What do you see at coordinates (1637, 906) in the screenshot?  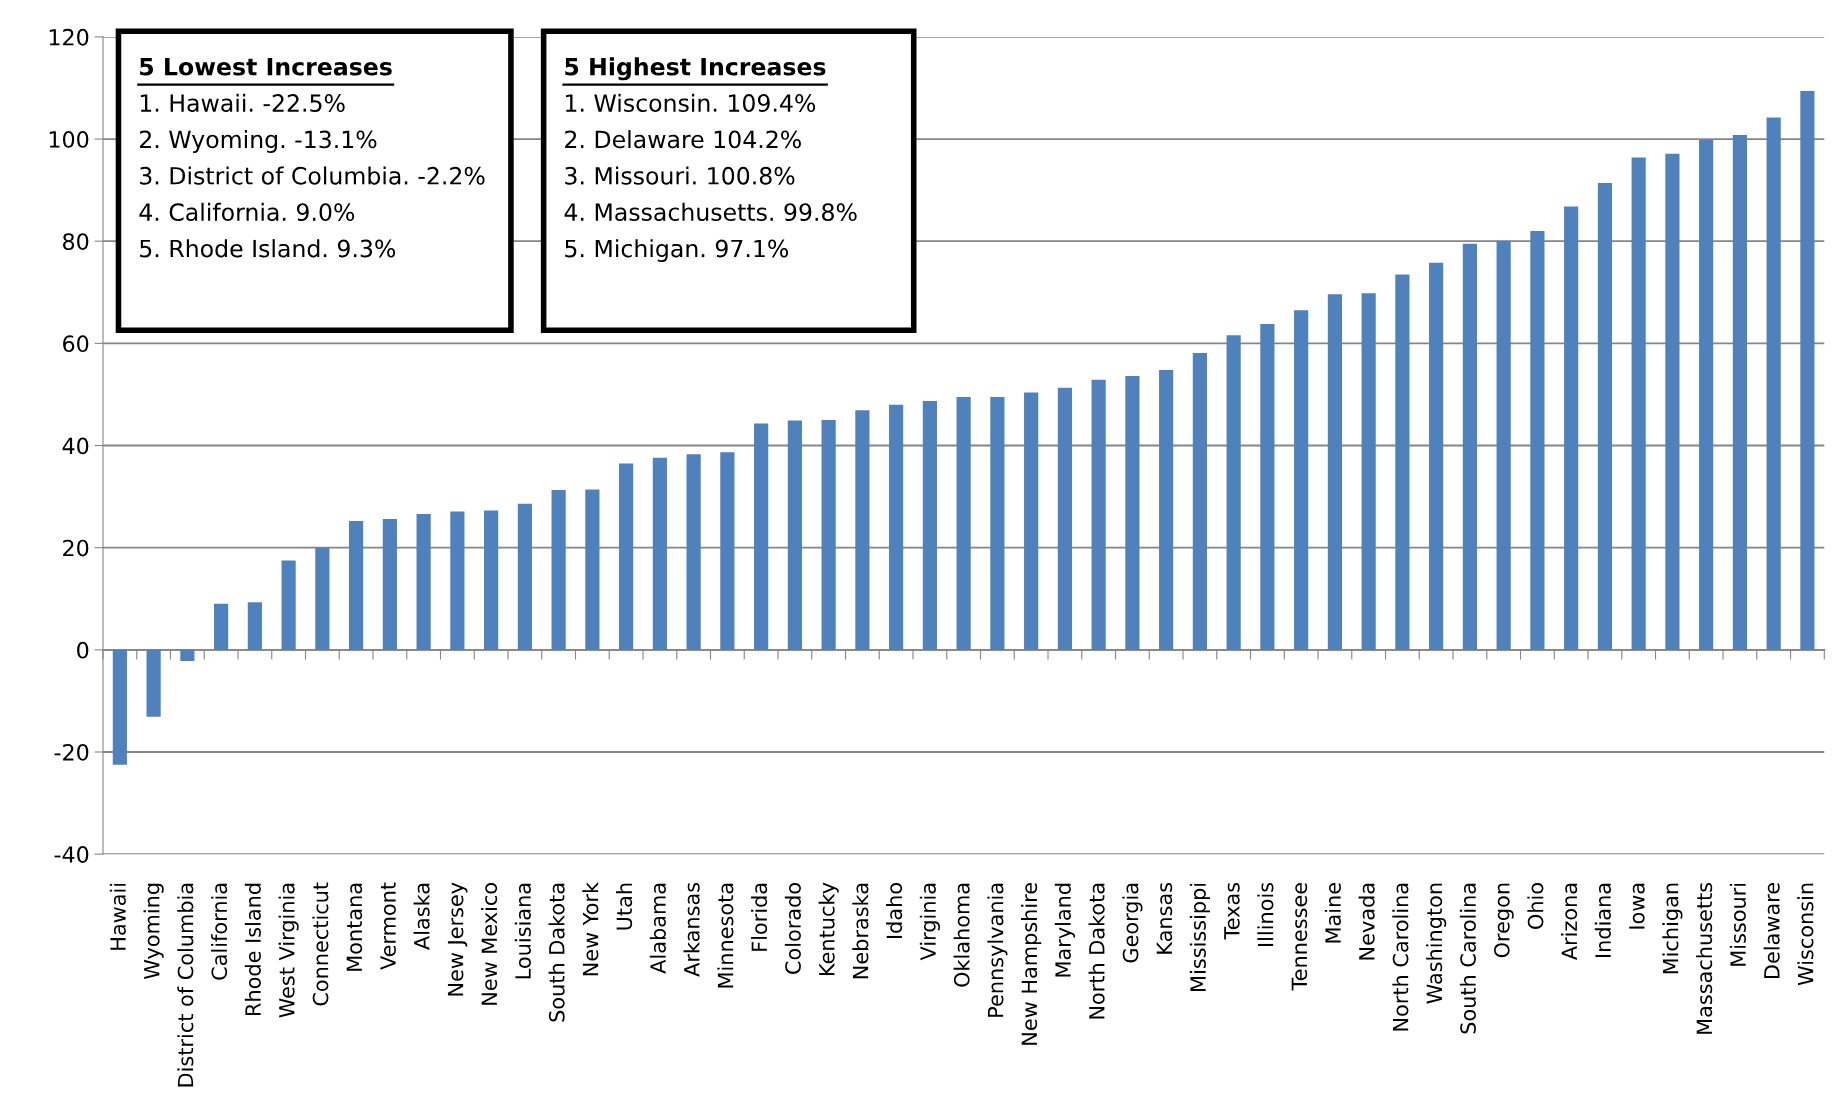 I see `x-tick-label: Iowa` at bounding box center [1637, 906].